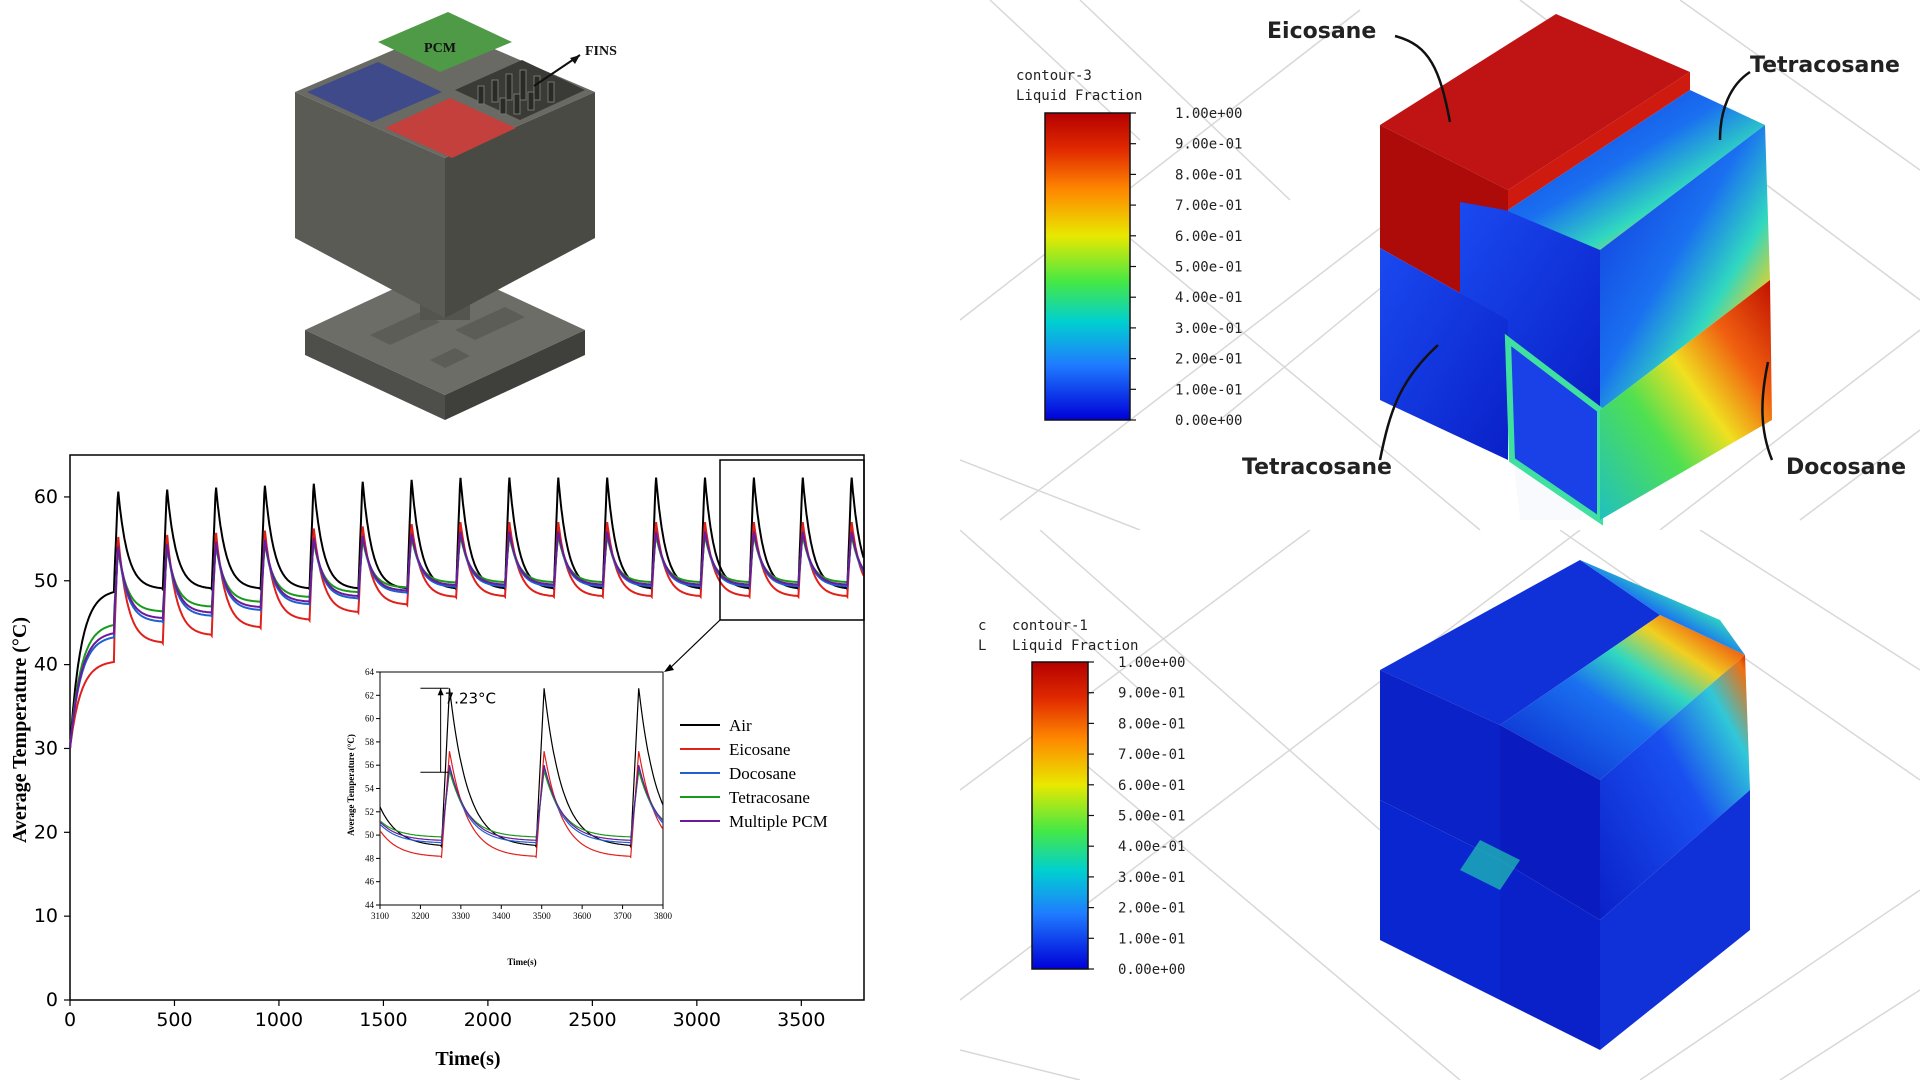 The image size is (1920, 1085). What do you see at coordinates (1685, 267) in the screenshot?
I see `tetracosane-right-face` at bounding box center [1685, 267].